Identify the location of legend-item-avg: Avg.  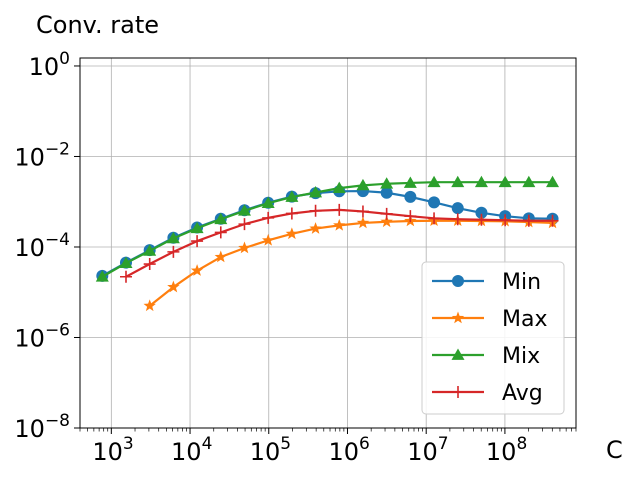
(487, 393).